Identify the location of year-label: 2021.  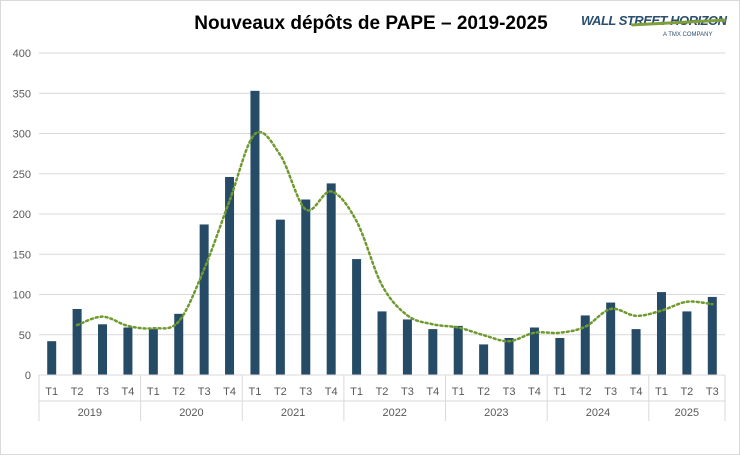
(293, 413).